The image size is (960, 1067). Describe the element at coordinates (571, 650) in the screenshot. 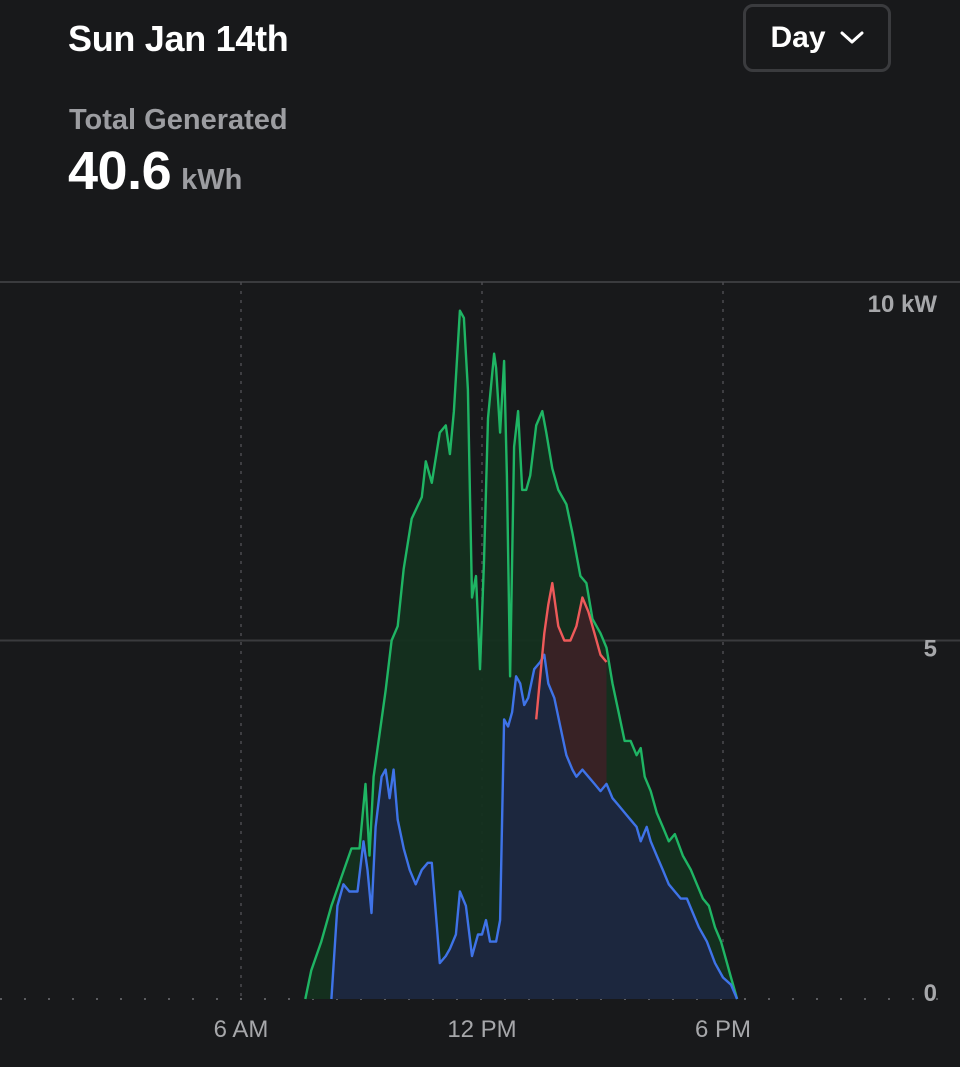

I see `red-series-line` at that location.